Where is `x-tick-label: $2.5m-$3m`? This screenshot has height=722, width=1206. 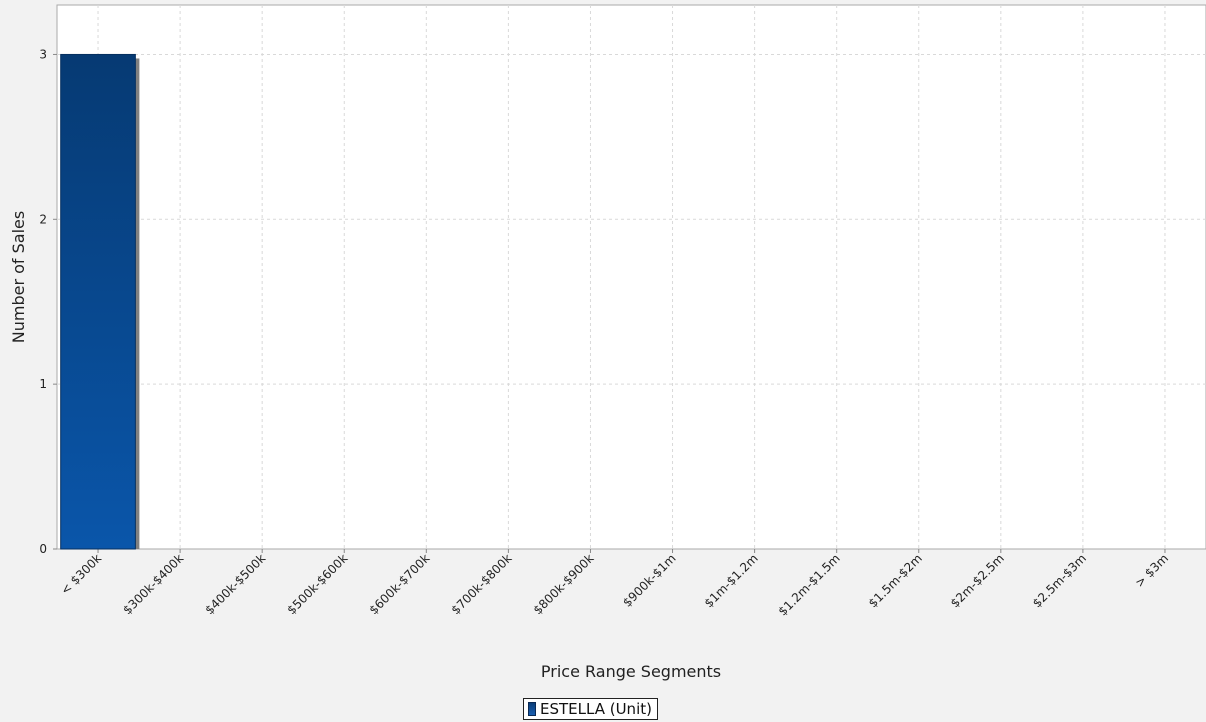 x-tick-label: $2.5m-$3m is located at coordinates (1059, 580).